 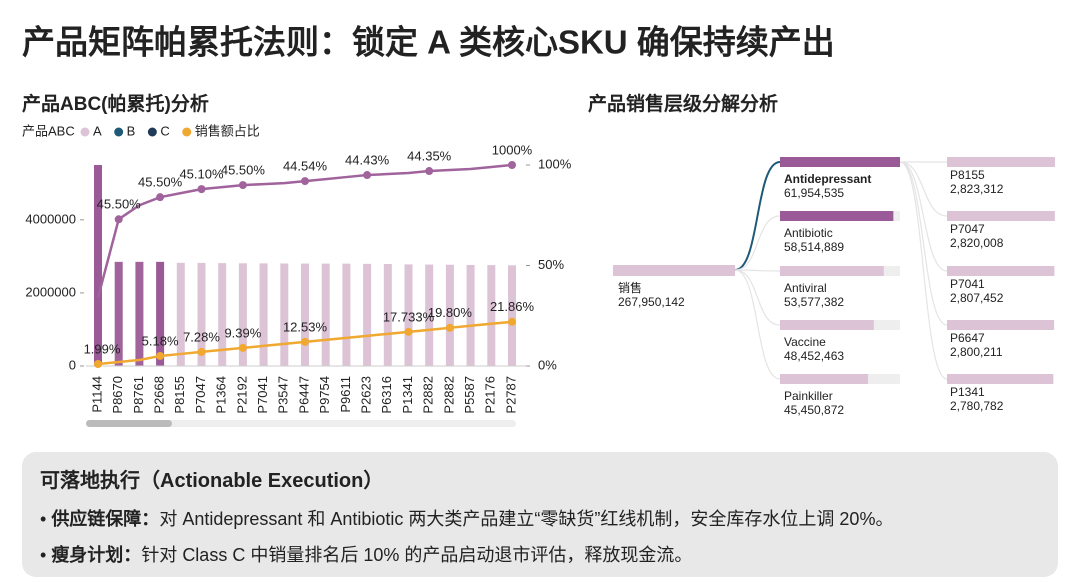 I want to click on node-name: P7047, so click(x=967, y=229).